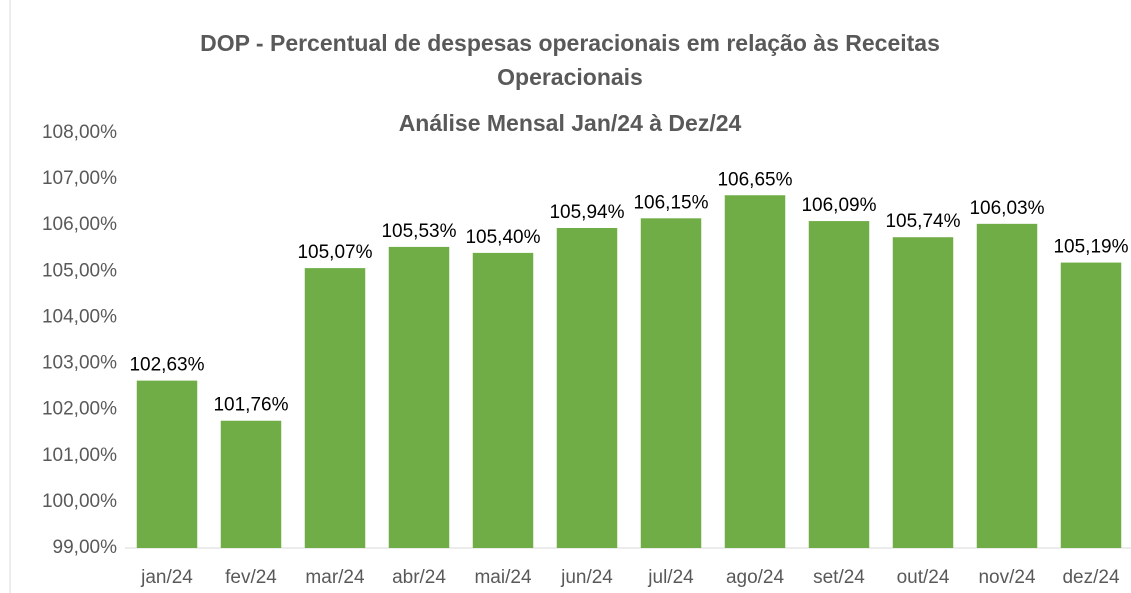  Describe the element at coordinates (502, 577) in the screenshot. I see `x-tick-label: mai/24` at that location.